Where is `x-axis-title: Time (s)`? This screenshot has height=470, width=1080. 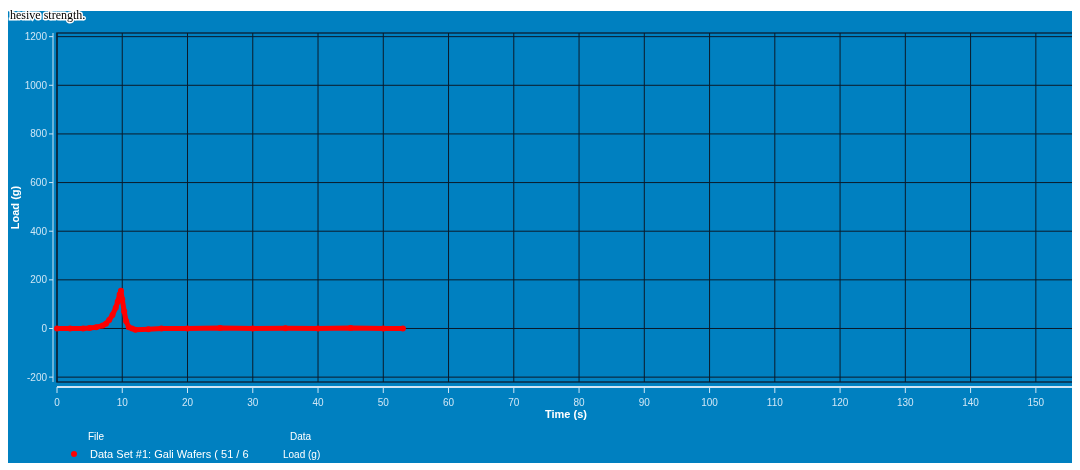
x-axis-title: Time (s) is located at coordinates (566, 414).